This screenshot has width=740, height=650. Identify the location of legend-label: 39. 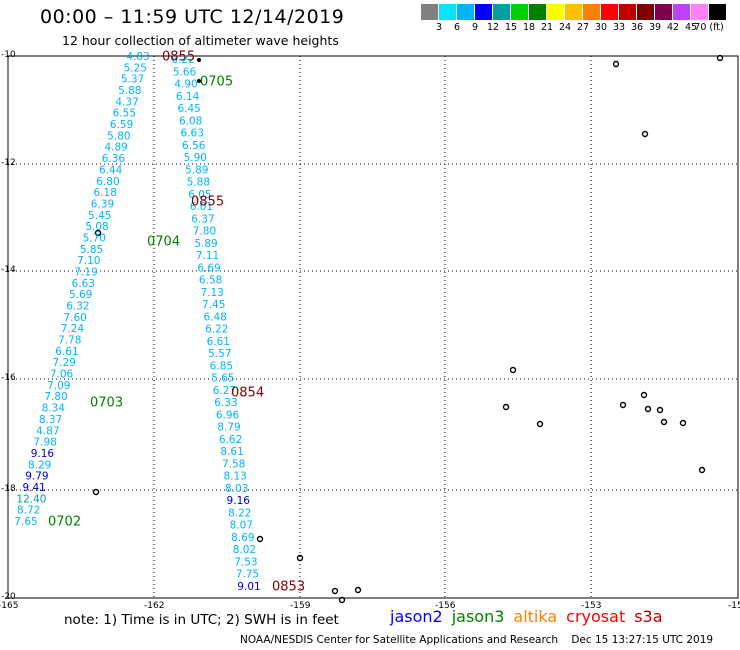
(655, 27).